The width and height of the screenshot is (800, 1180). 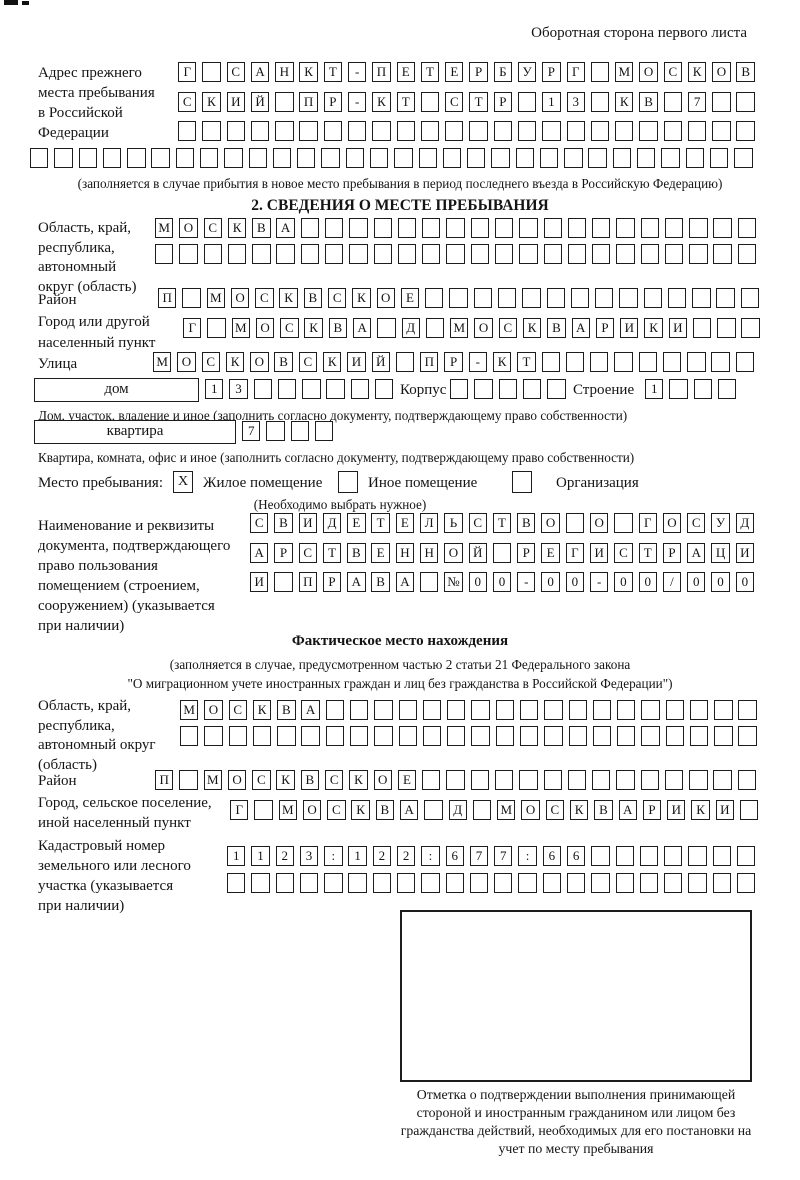 What do you see at coordinates (235, 102) in the screenshot?
I see `char-cell: И` at bounding box center [235, 102].